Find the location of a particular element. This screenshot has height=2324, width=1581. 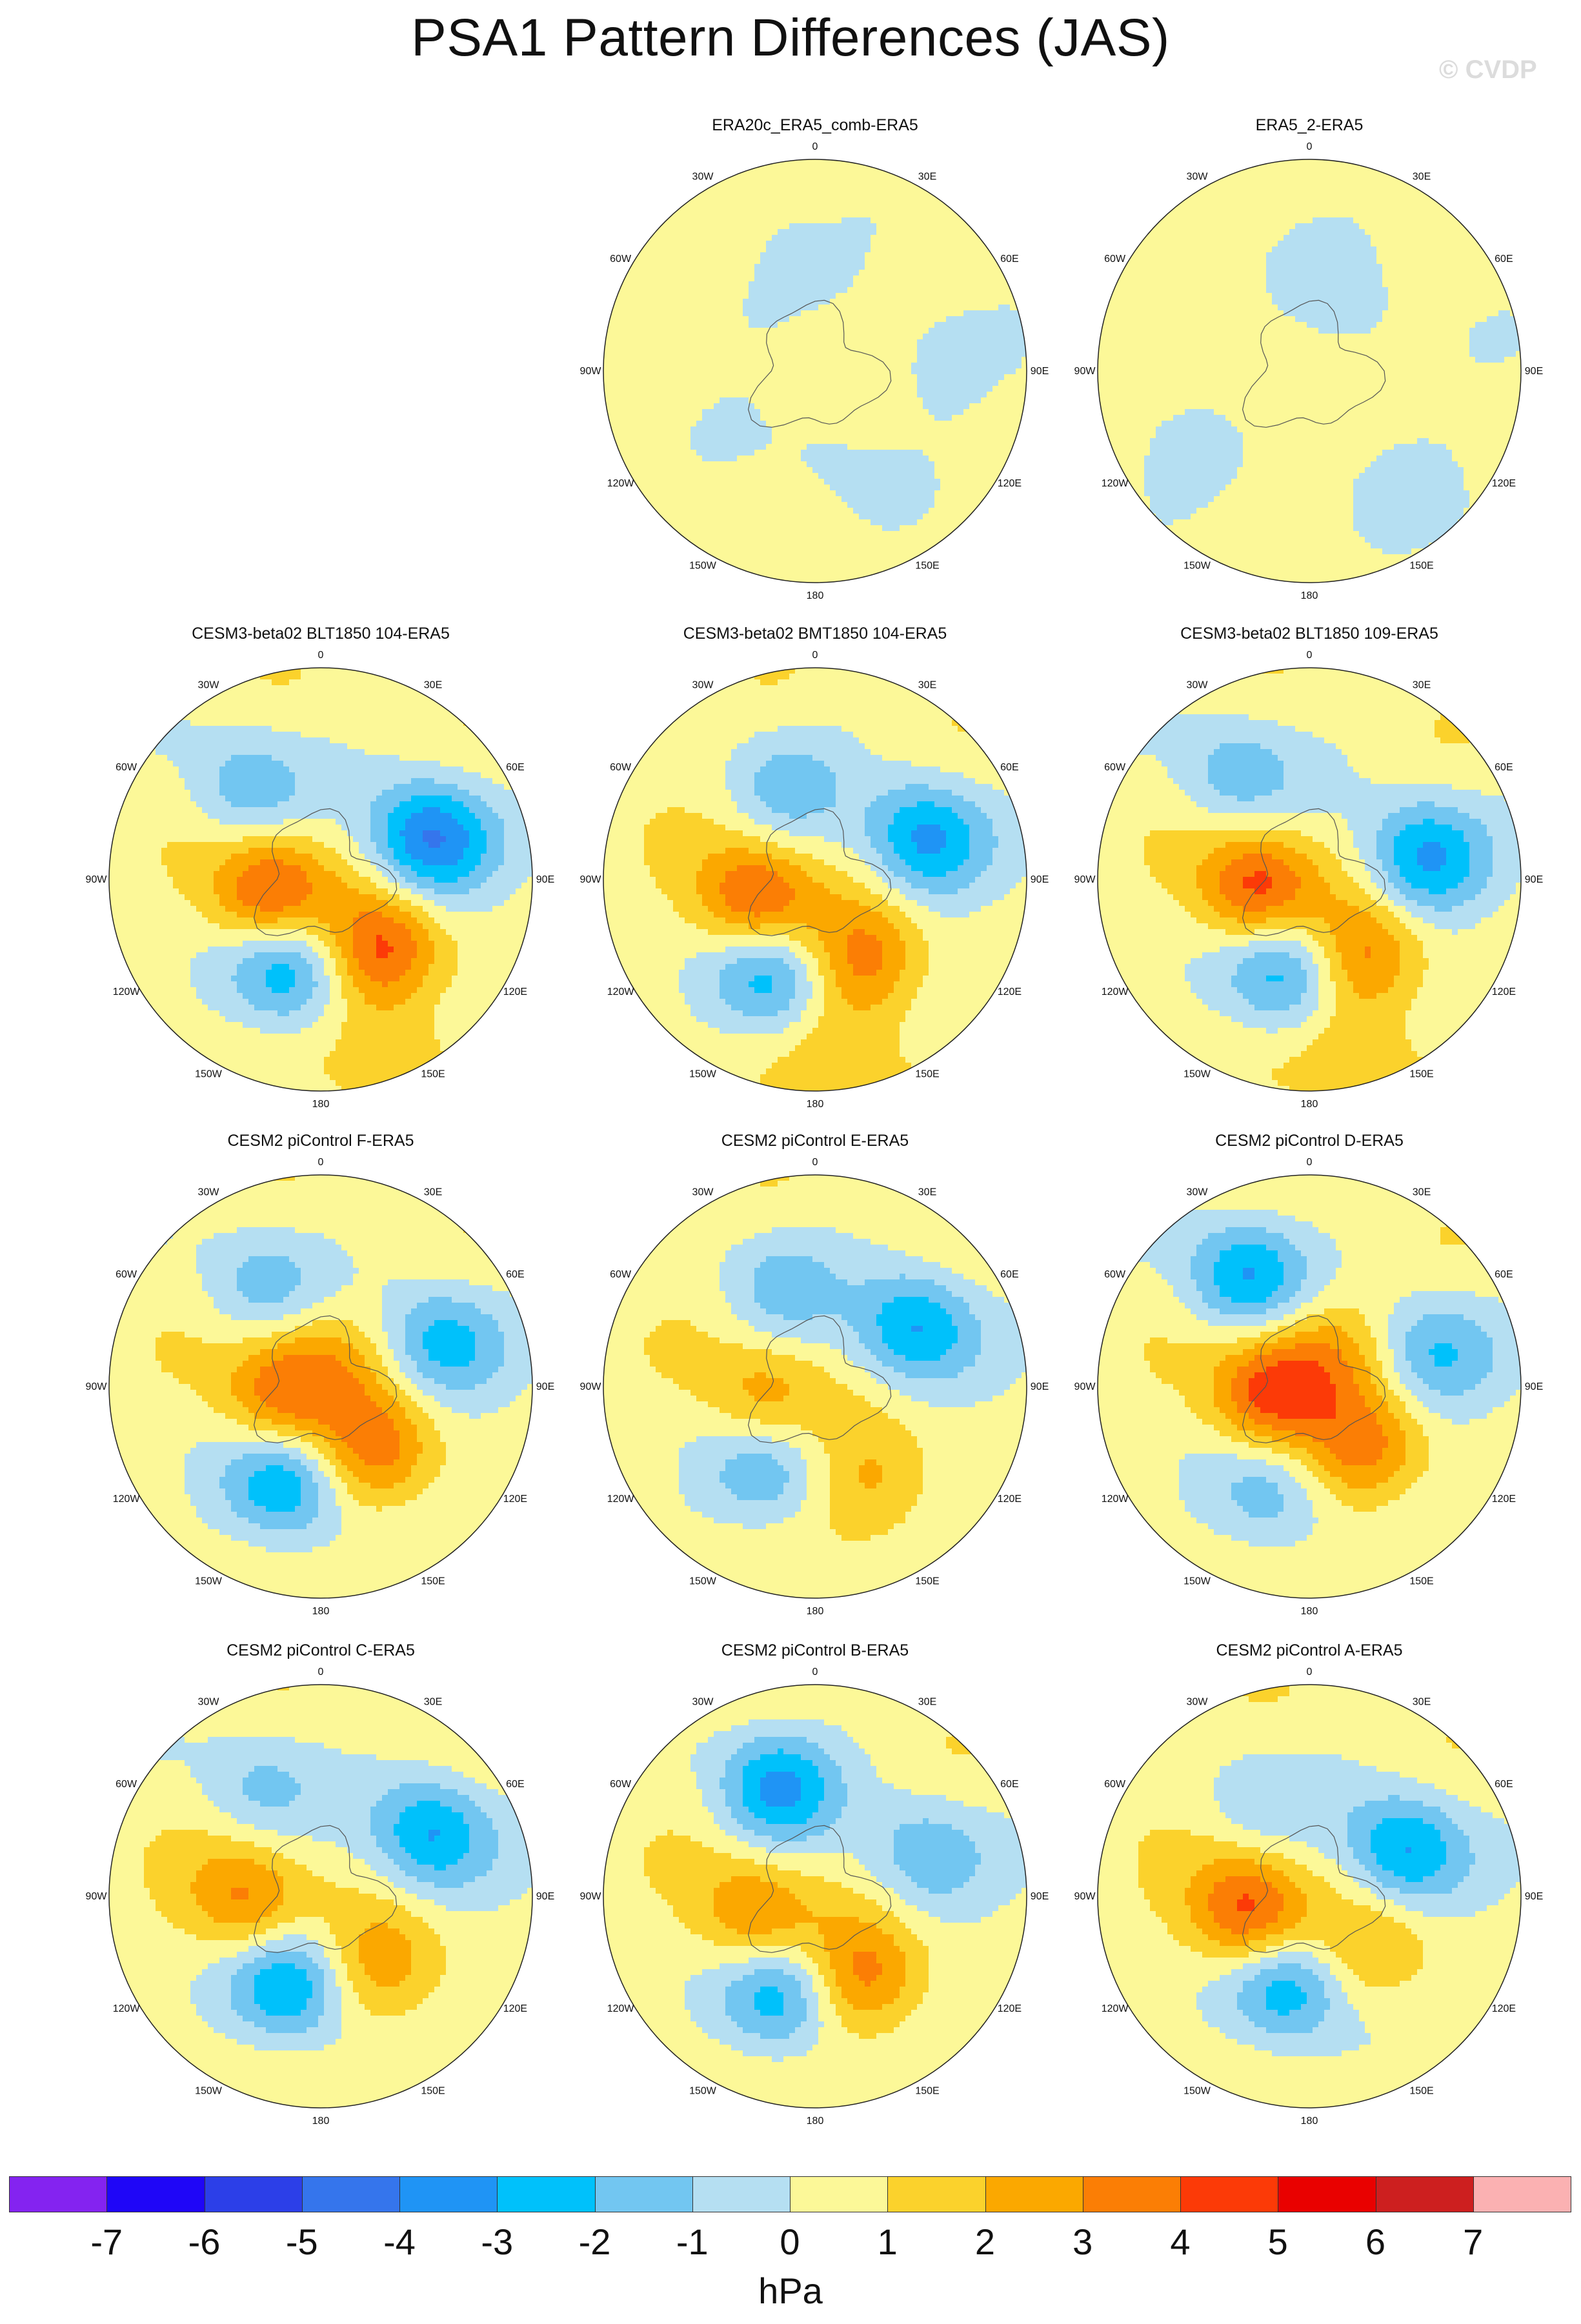

colorbar-units: hPa is located at coordinates (790, 2291).